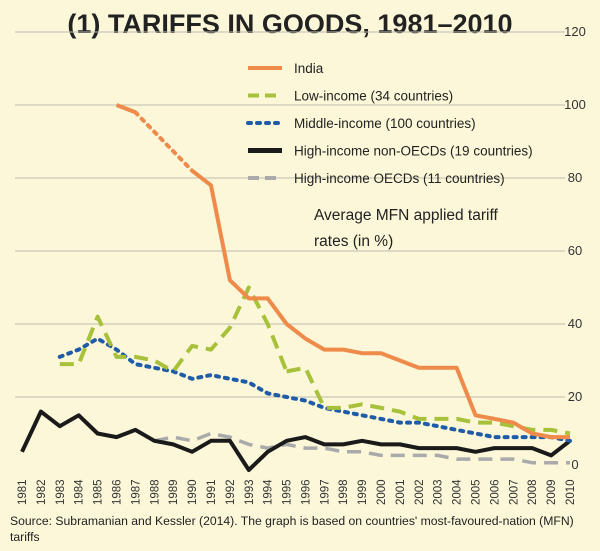 The height and width of the screenshot is (551, 600). What do you see at coordinates (413, 151) in the screenshot?
I see `legend-label: High-income non-OECDs (19 countries)` at bounding box center [413, 151].